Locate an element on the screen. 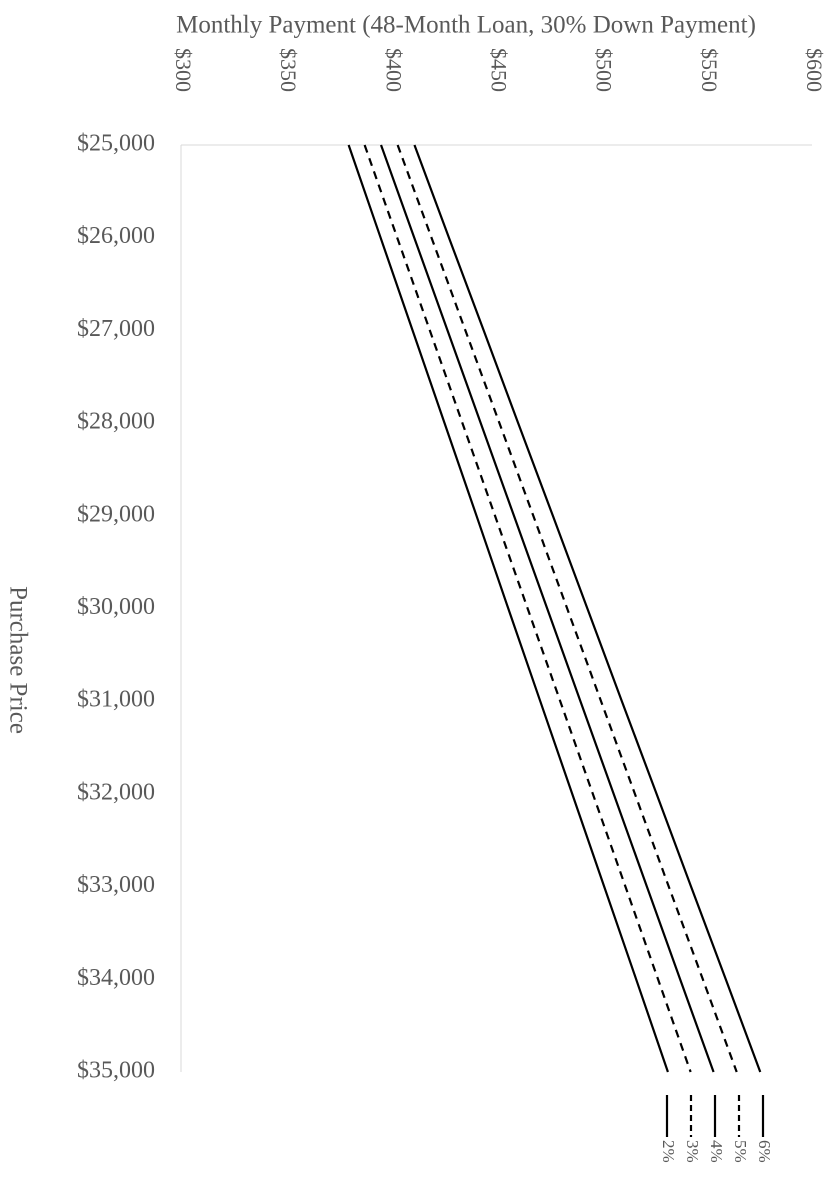  value-tick-label: $400 is located at coordinates (393, 70).